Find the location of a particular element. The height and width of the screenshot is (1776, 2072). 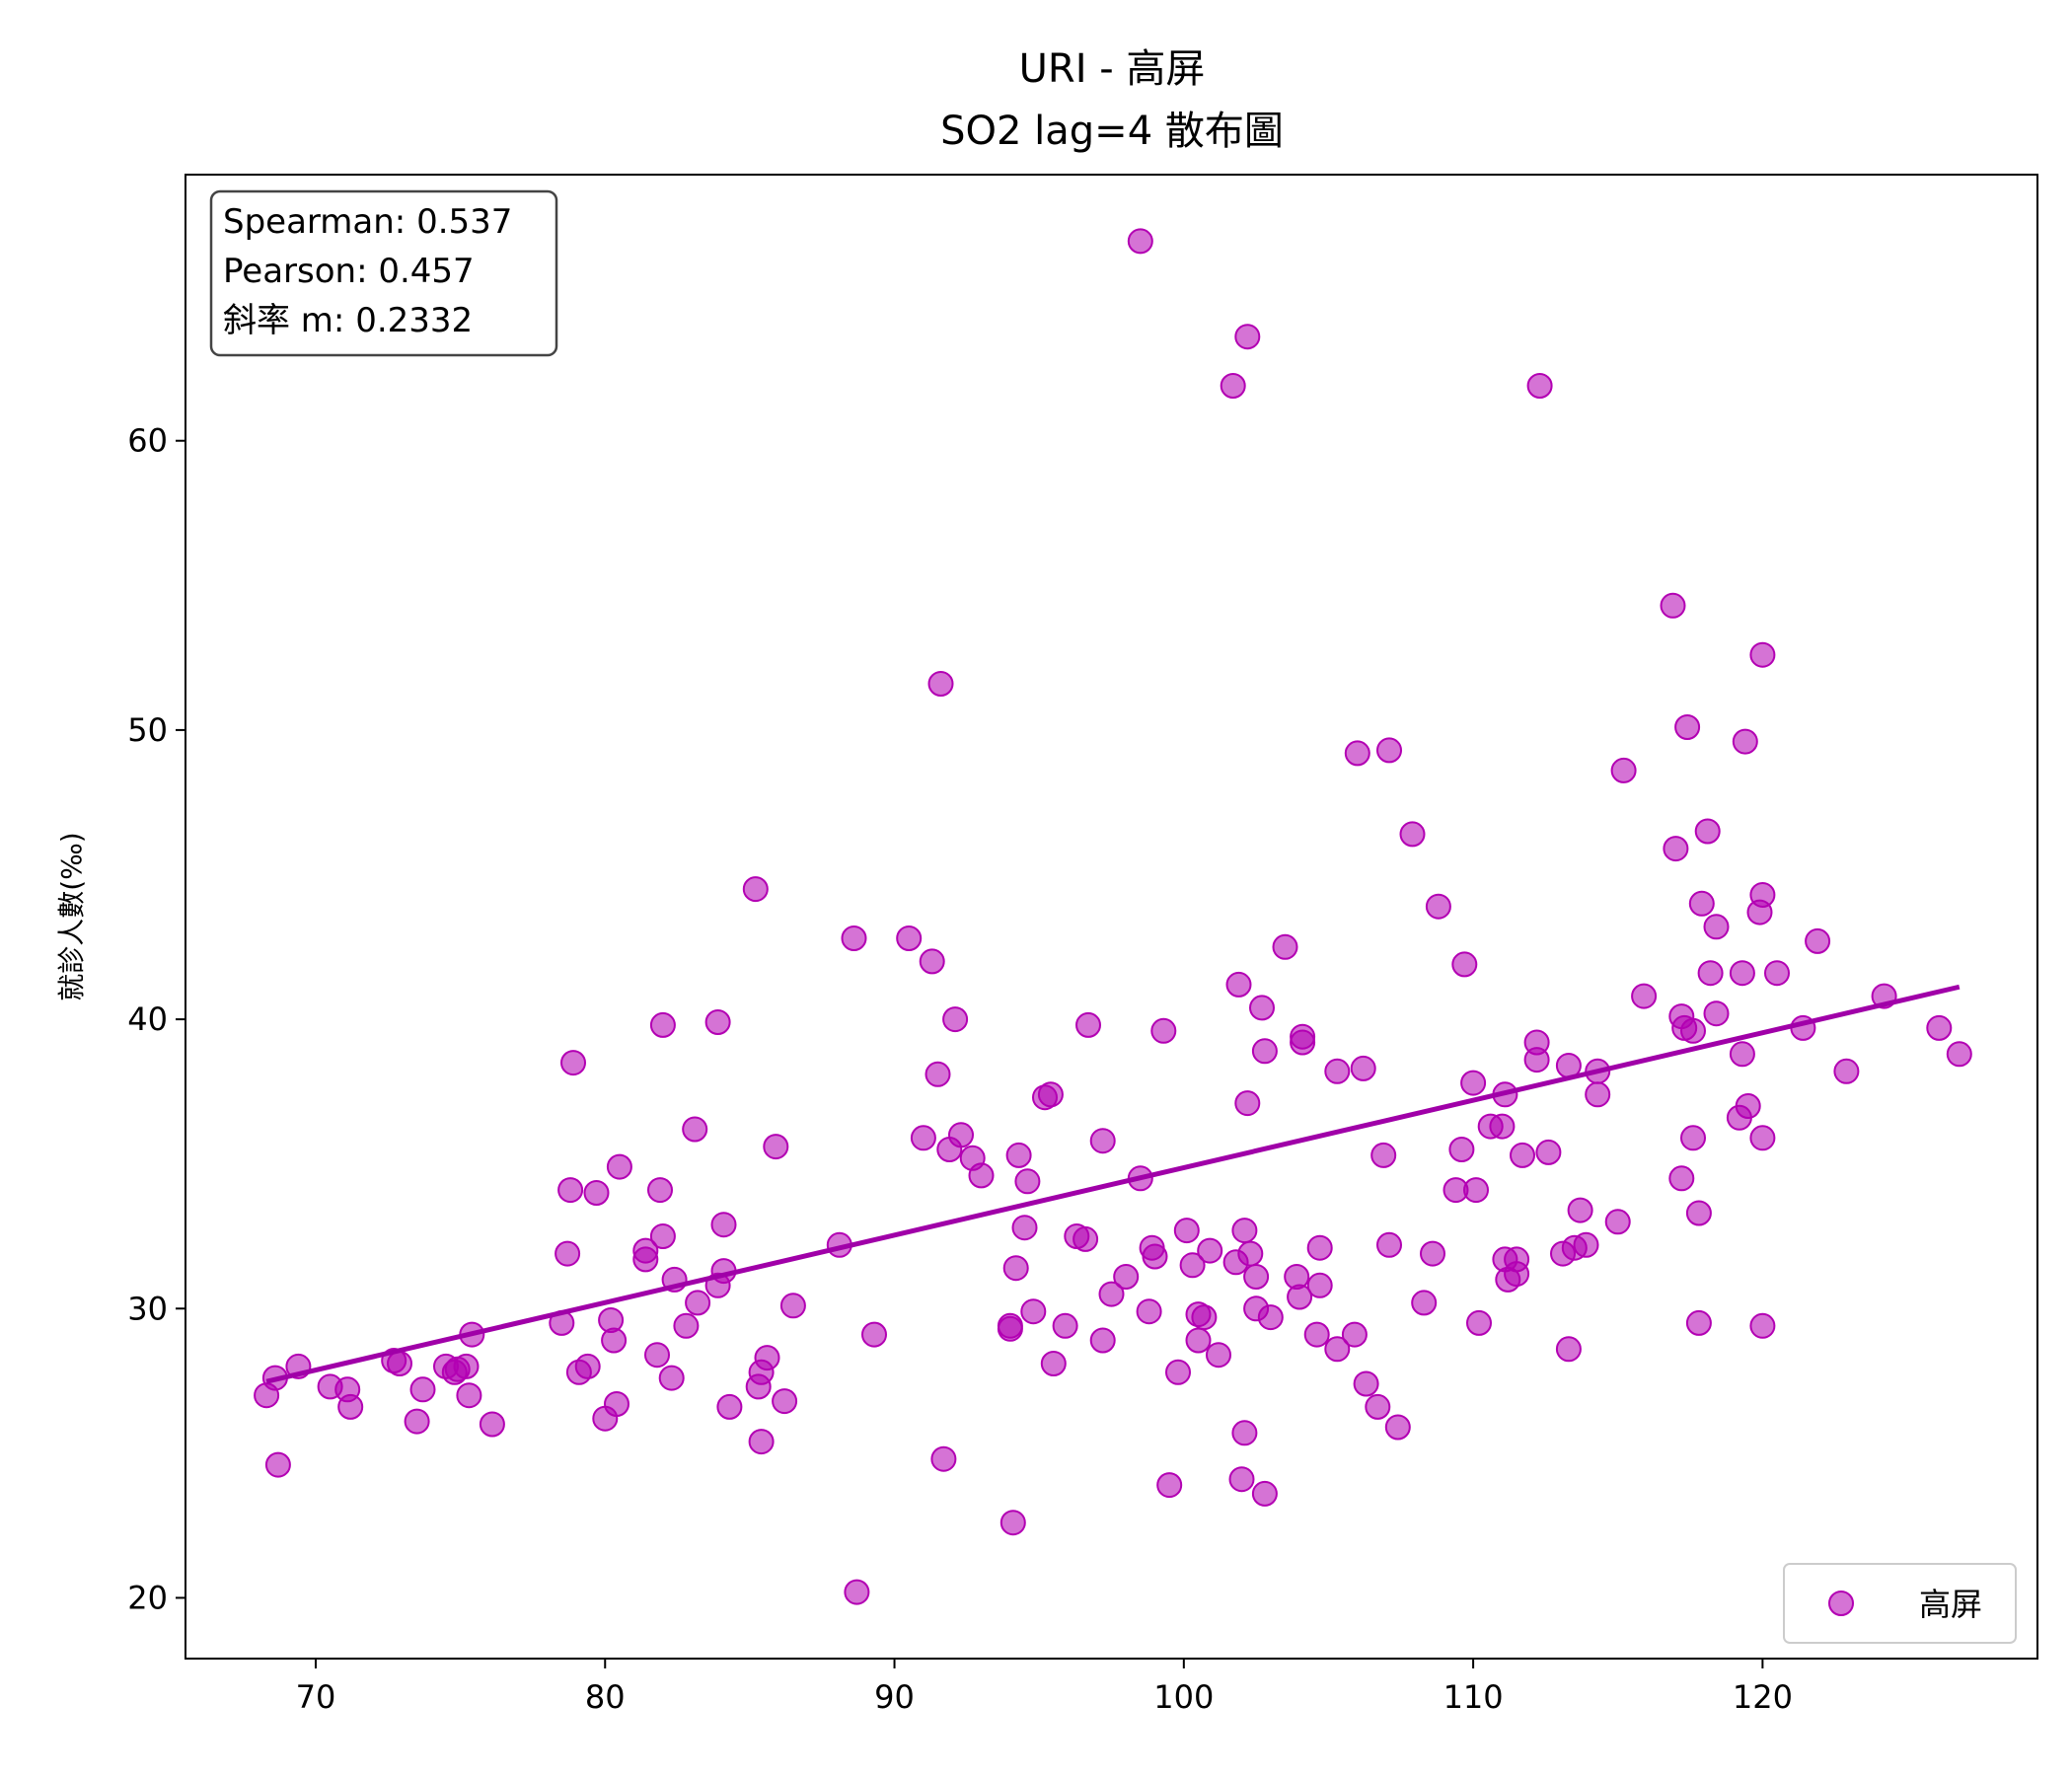

y-tick-label: 50 is located at coordinates (148, 730).